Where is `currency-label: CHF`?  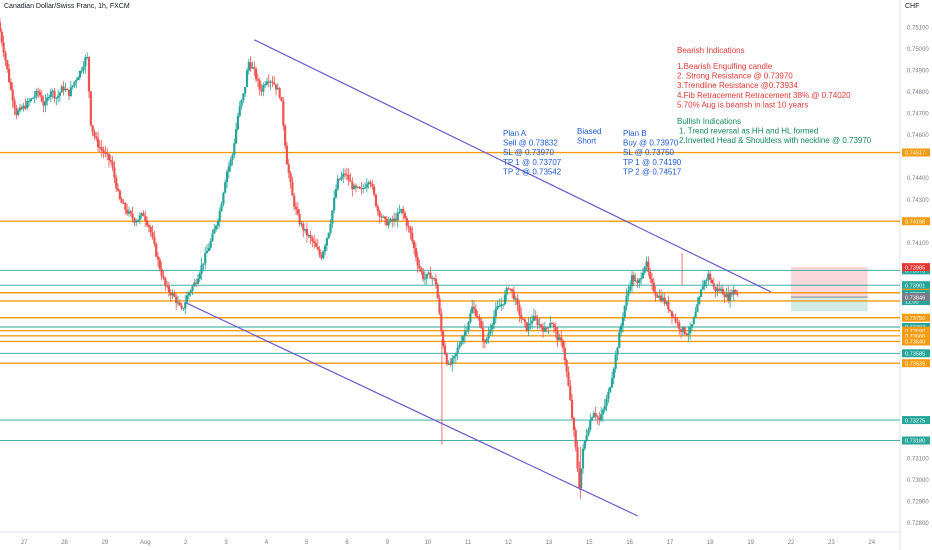 currency-label: CHF is located at coordinates (912, 6).